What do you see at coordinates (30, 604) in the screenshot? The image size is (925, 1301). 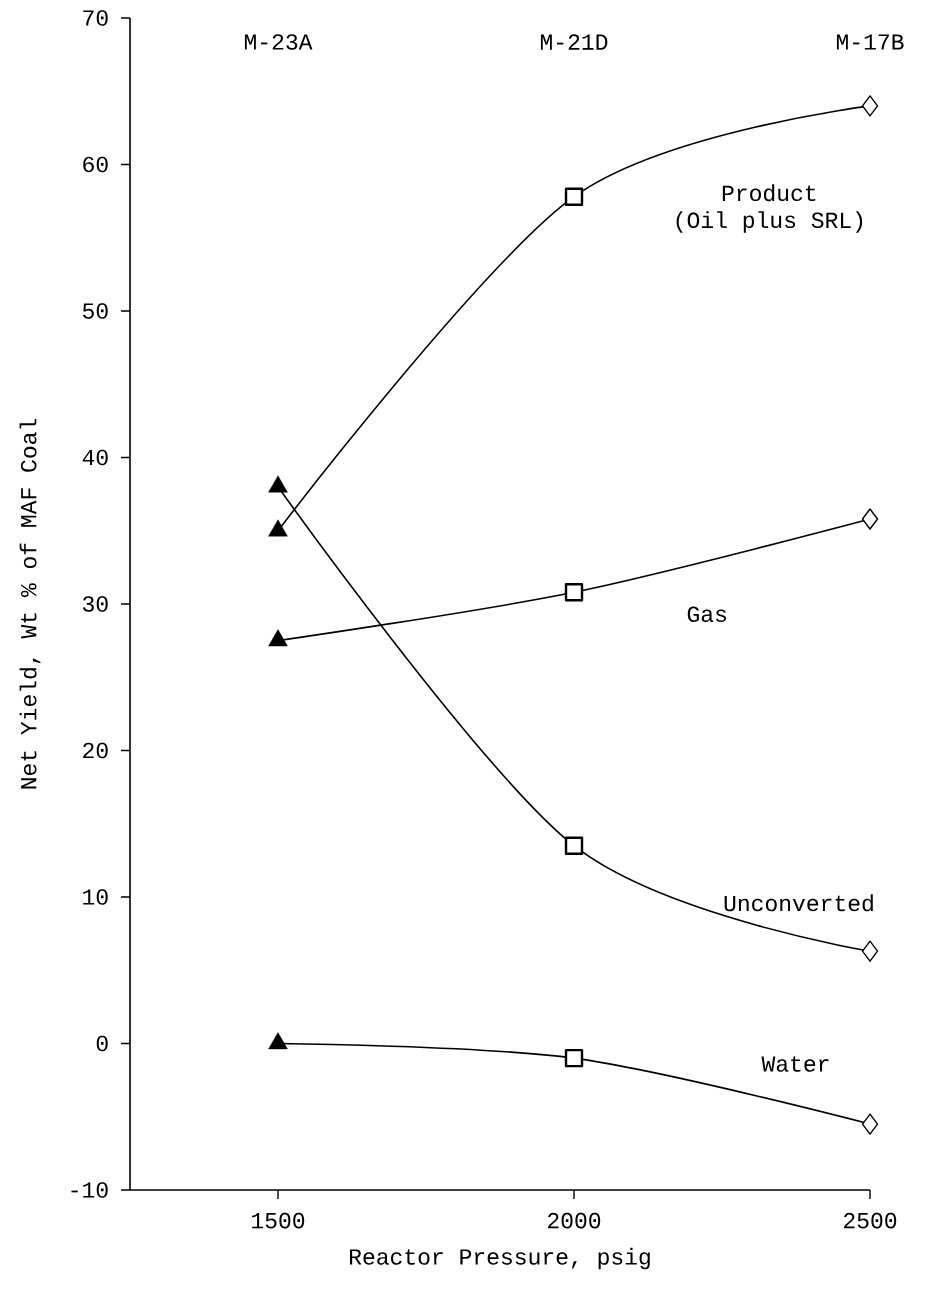 I see `y-axis-title: Net Yield, Wt % of MAF Coal` at bounding box center [30, 604].